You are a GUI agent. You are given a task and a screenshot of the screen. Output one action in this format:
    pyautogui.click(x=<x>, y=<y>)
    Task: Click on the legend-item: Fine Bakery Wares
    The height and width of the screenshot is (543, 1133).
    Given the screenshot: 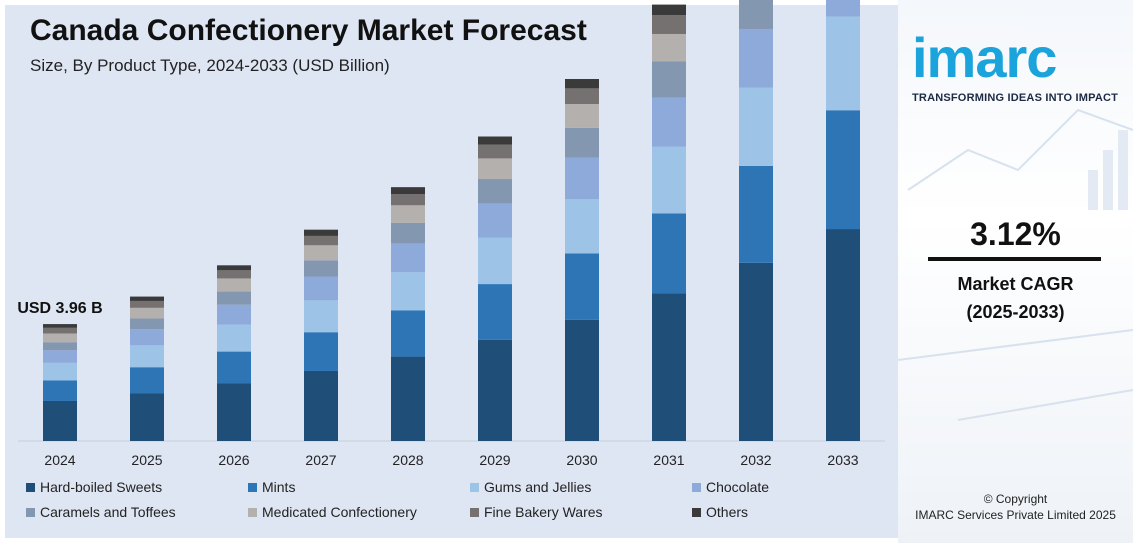 What is the action you would take?
    pyautogui.click(x=581, y=512)
    